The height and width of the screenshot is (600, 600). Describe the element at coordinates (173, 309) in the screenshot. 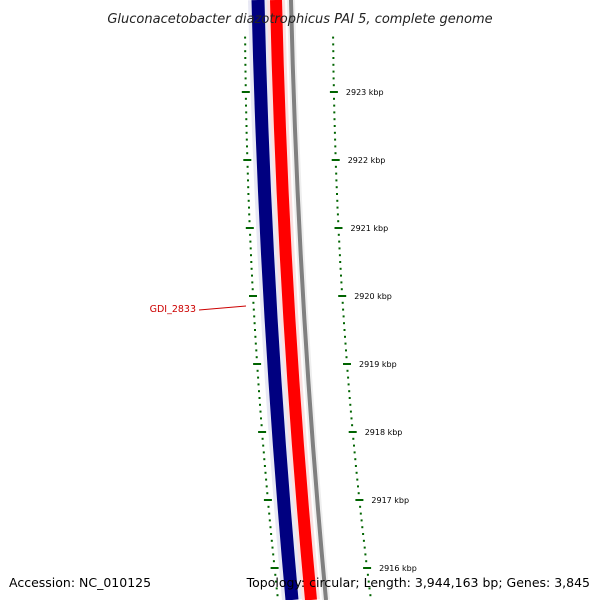

I see `gene-label-gdi-2833: GDI_2833` at that location.